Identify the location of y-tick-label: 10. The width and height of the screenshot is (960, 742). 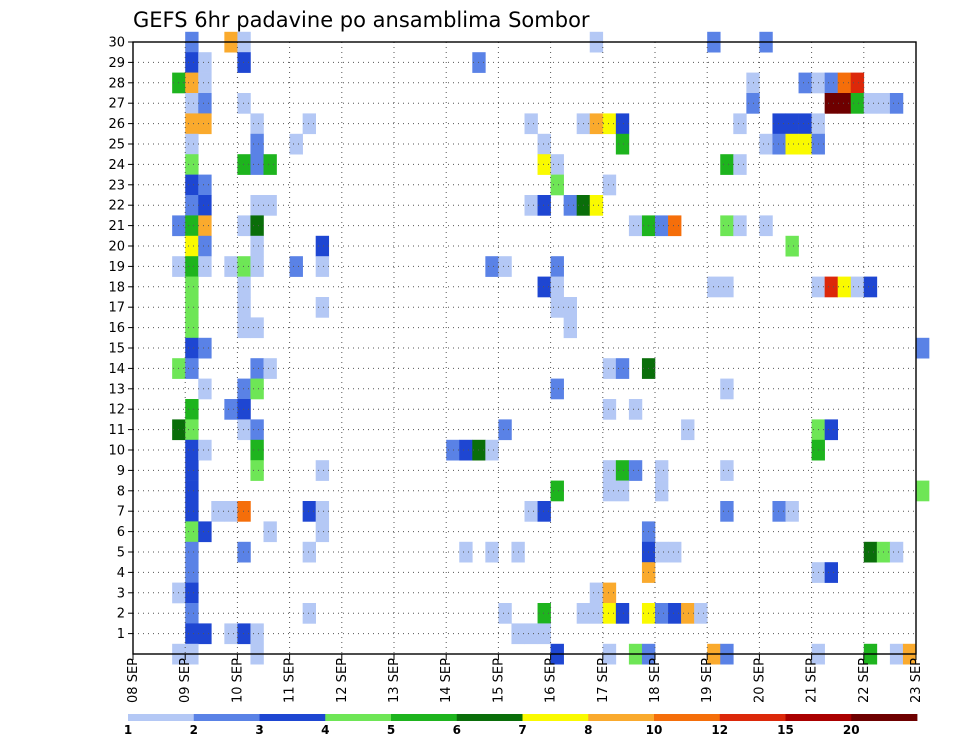
(116, 451).